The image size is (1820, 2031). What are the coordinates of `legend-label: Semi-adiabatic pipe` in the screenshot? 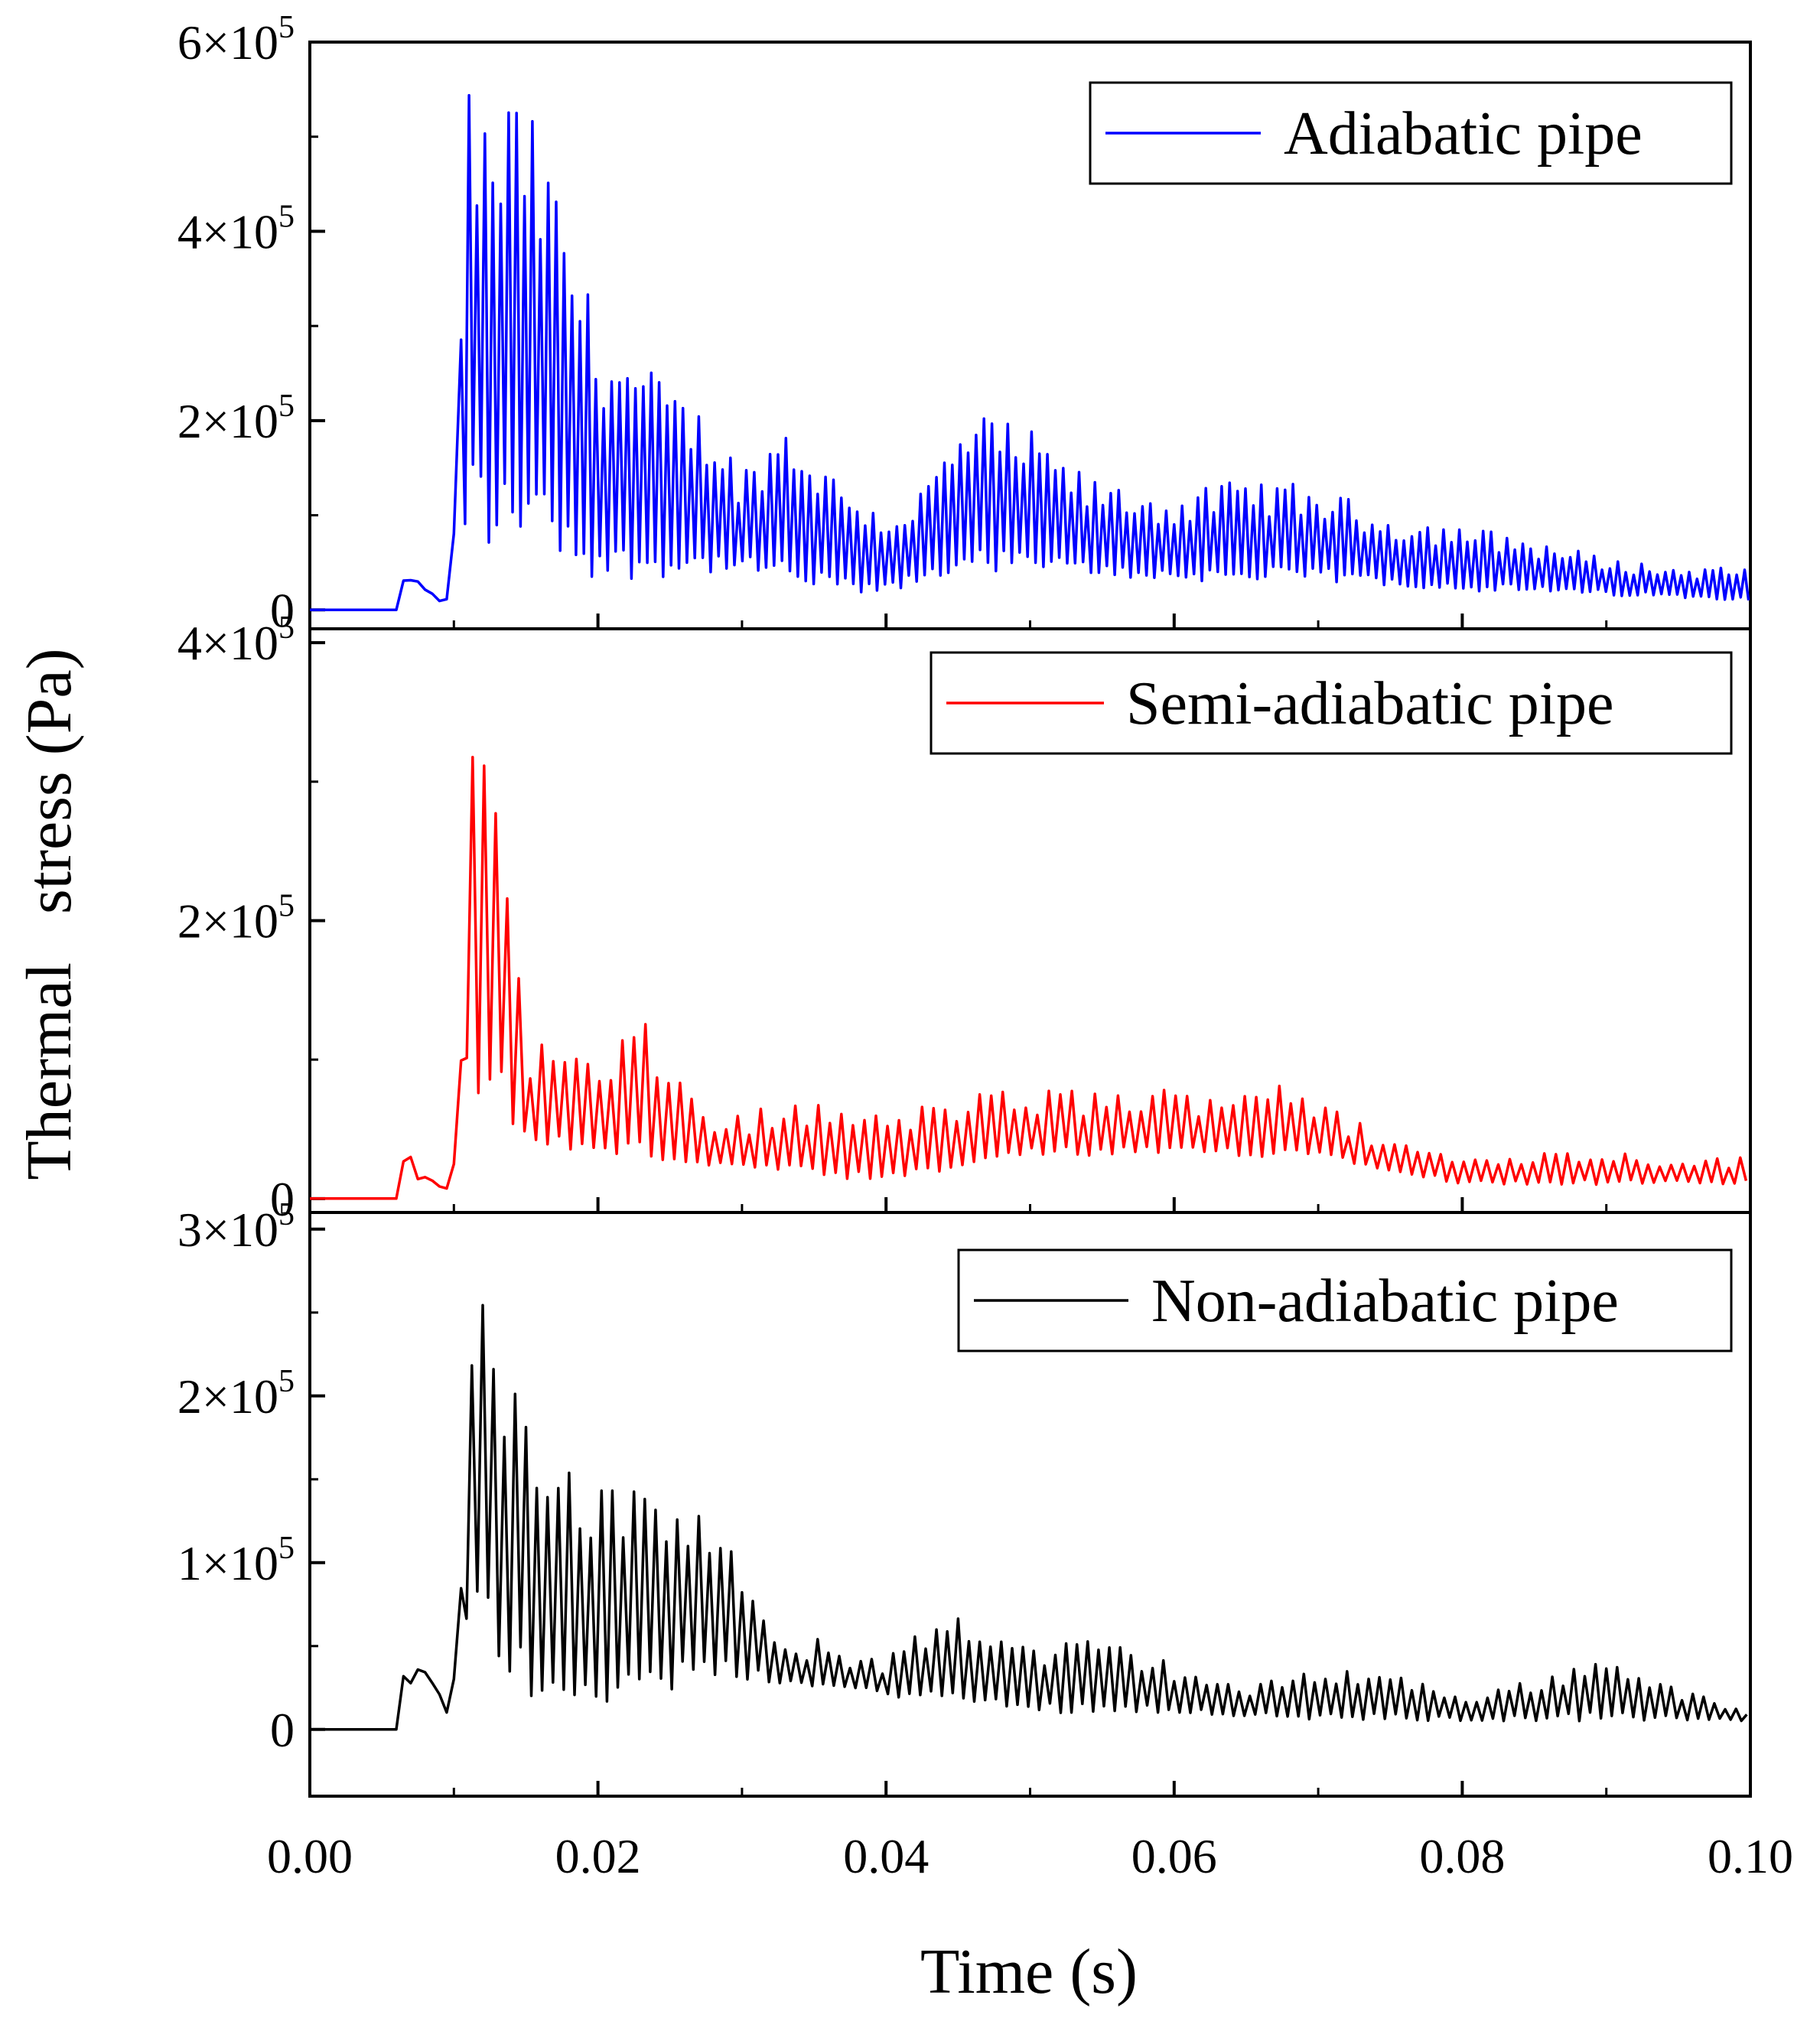 It's located at (1370, 703).